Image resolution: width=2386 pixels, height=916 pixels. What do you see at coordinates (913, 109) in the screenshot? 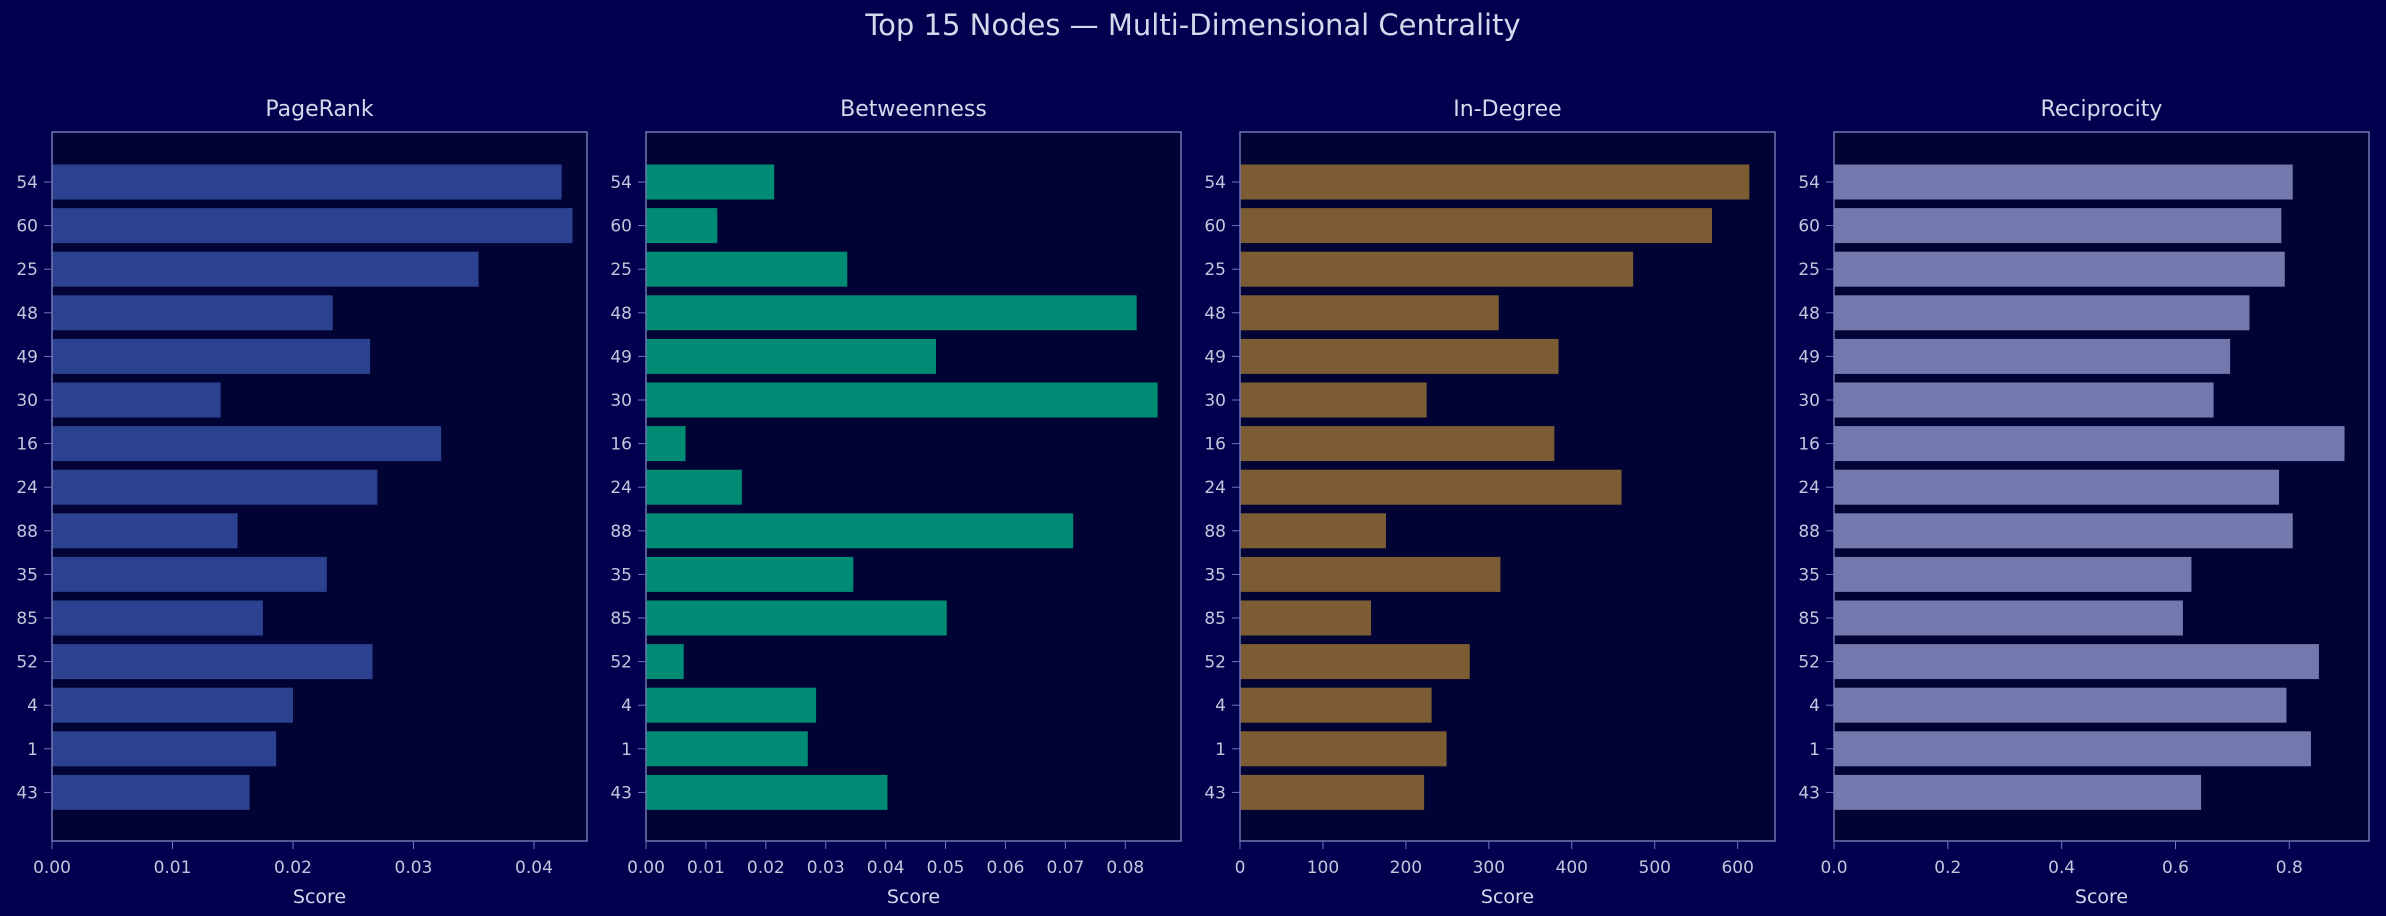
I see `panel-title: Betweenness` at bounding box center [913, 109].